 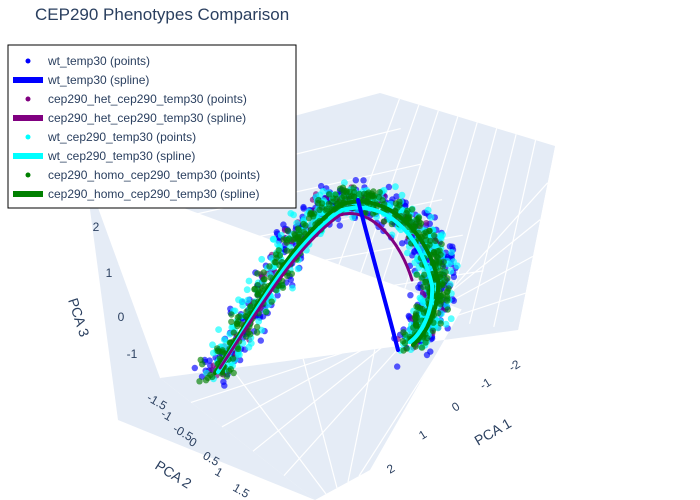 I want to click on legend-item-wt-temp30-spline: wt_temp30 (spline), so click(x=98, y=80).